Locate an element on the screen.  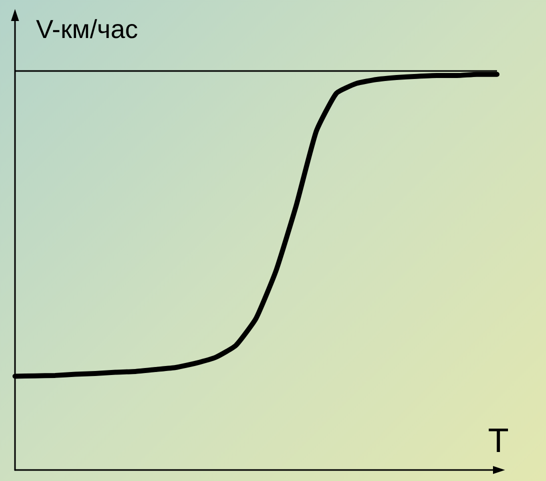
x-axis-title: T is located at coordinates (498, 441).